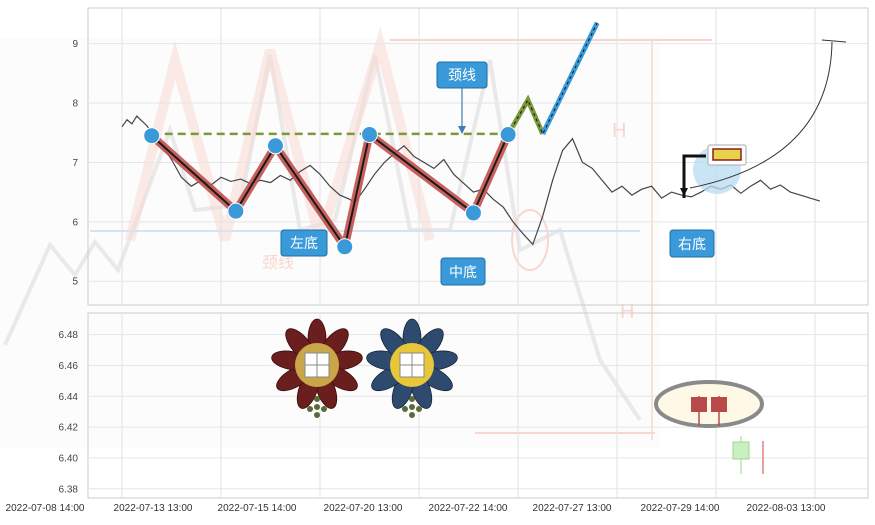 The height and width of the screenshot is (525, 875). I want to click on x-tick-4: 2022-07-22 14:00, so click(468, 508).